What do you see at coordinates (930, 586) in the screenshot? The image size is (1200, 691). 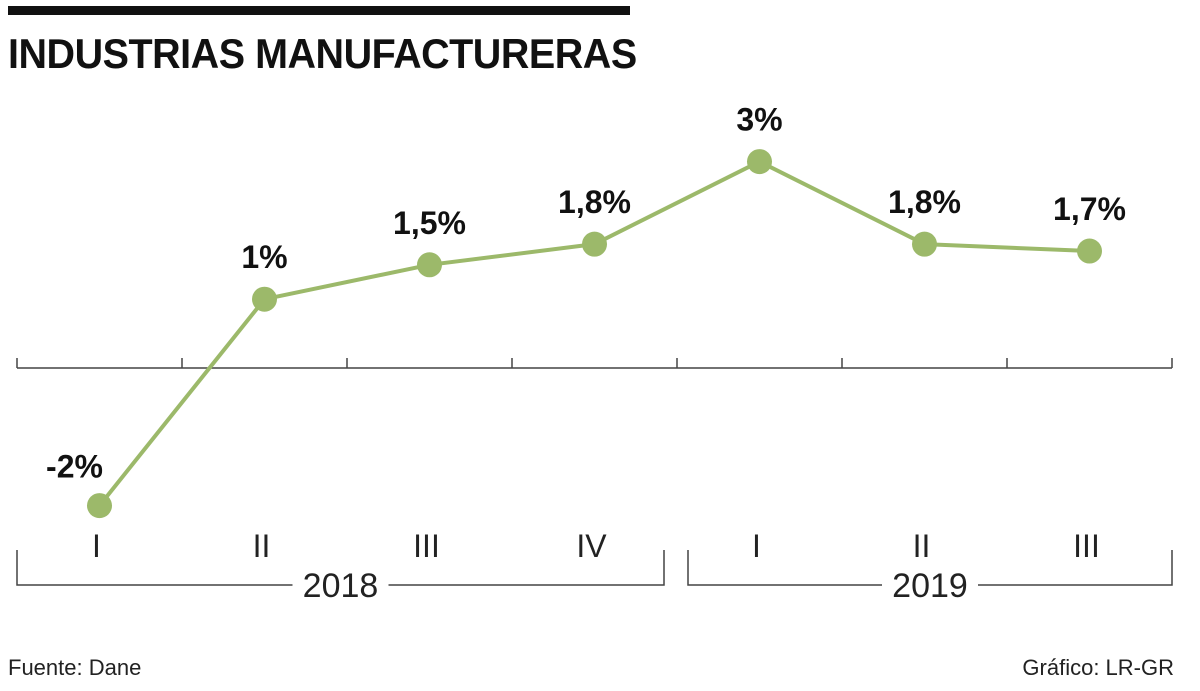 I see `year-label: 2019` at bounding box center [930, 586].